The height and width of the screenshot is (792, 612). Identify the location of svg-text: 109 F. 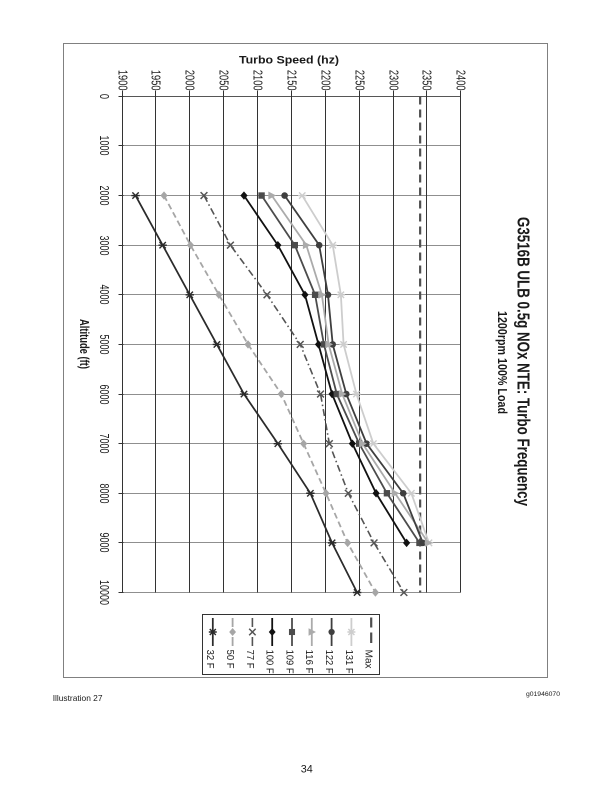
(288, 662).